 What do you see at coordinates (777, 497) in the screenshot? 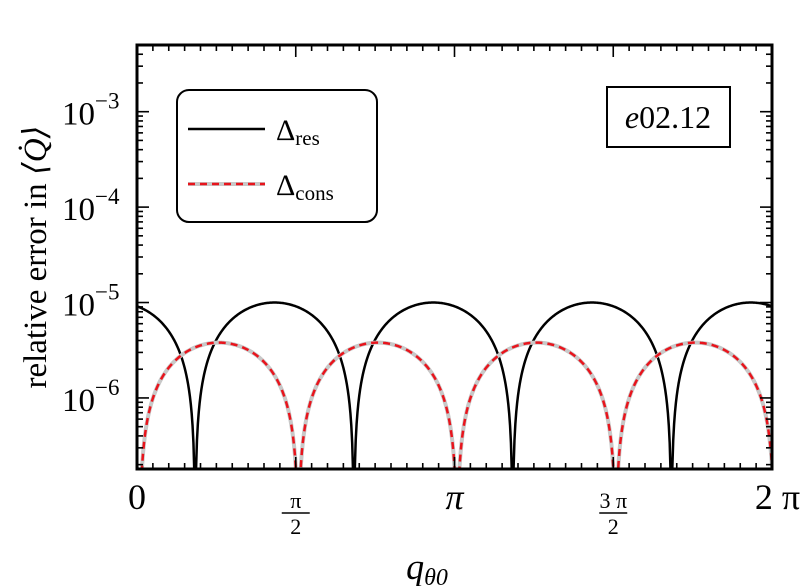
I see `x-tick-label: 2 π` at bounding box center [777, 497].